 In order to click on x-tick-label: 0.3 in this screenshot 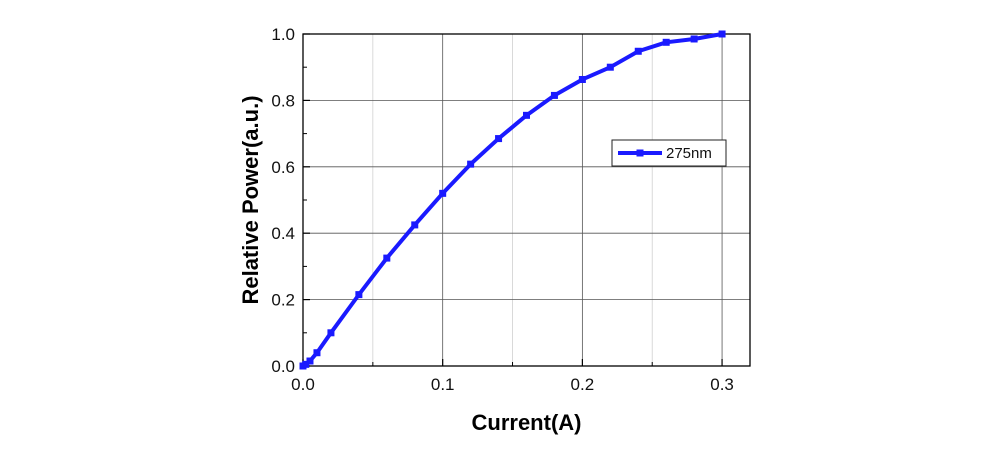, I will do `click(722, 384)`.